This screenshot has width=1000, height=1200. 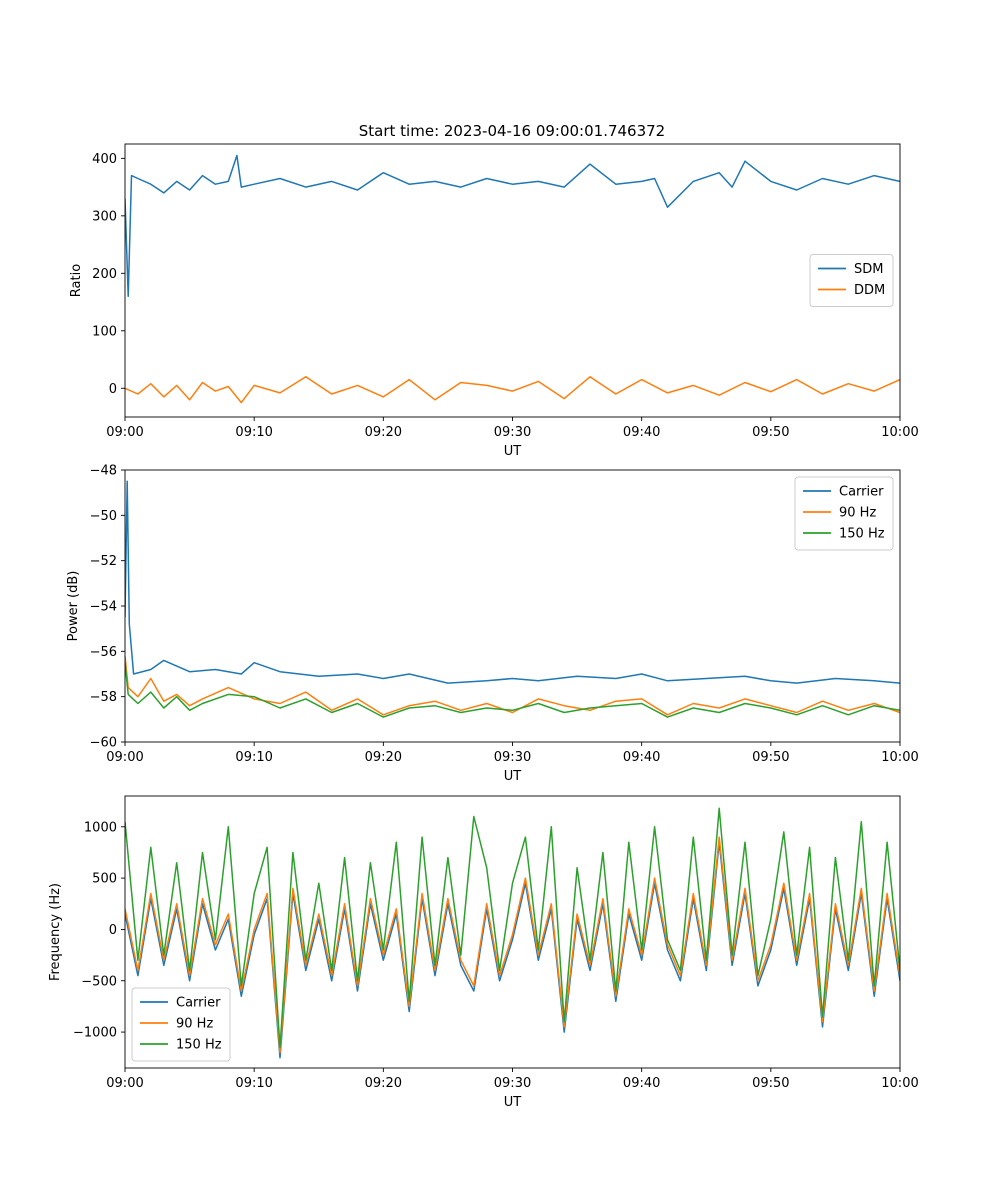 What do you see at coordinates (103, 516) in the screenshot?
I see `y-tick-label: −50` at bounding box center [103, 516].